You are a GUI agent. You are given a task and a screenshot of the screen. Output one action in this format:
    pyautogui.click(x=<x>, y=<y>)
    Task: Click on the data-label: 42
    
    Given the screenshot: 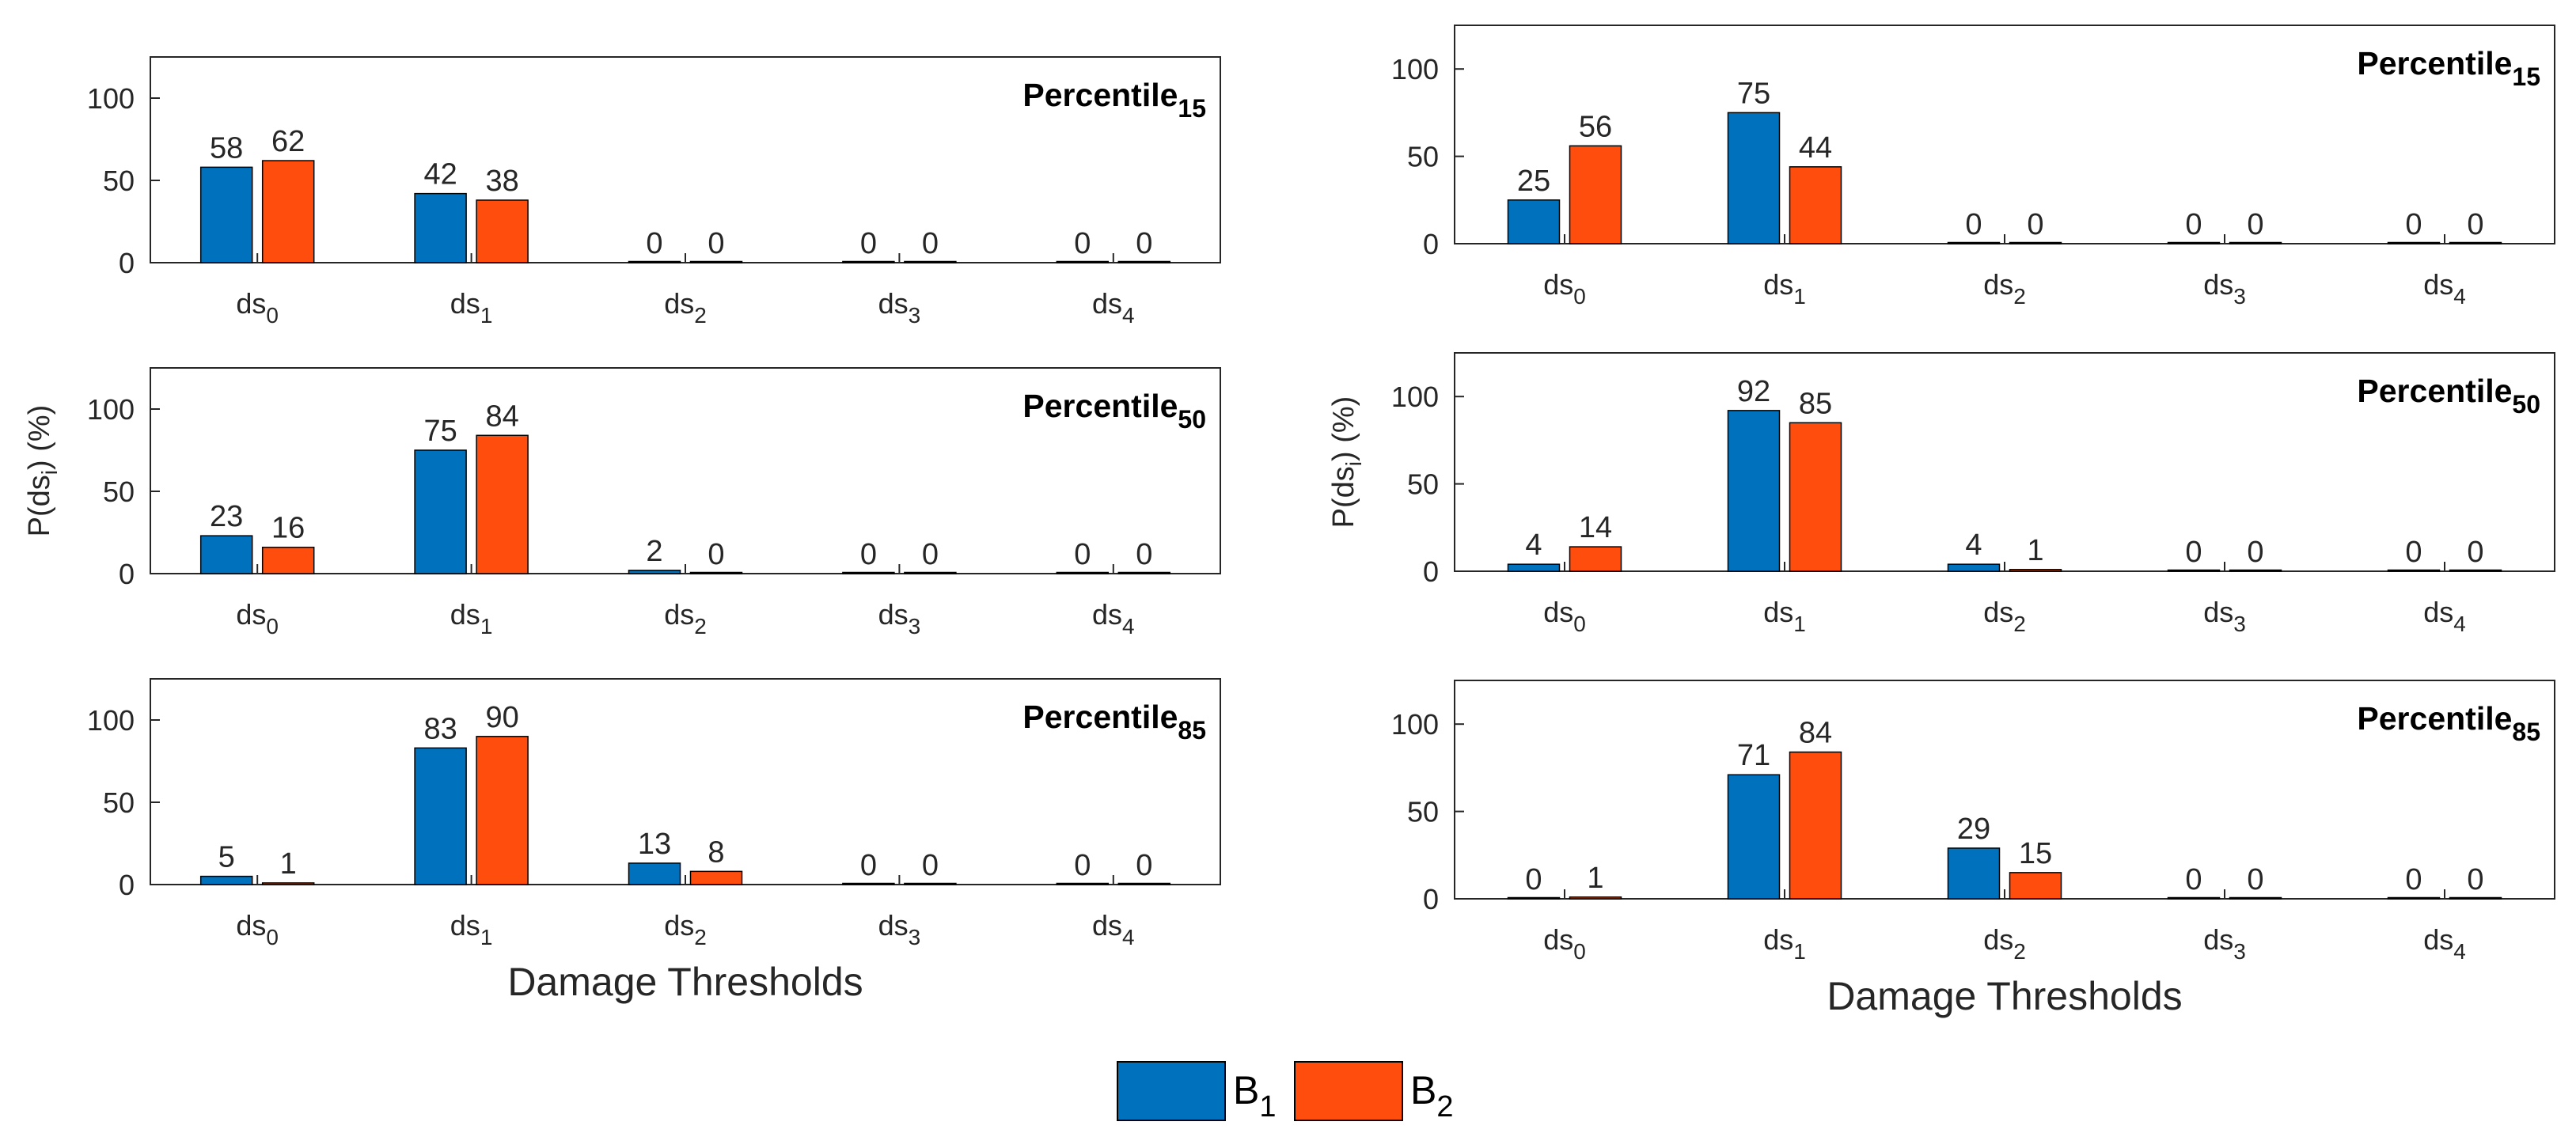 What is the action you would take?
    pyautogui.click(x=440, y=175)
    